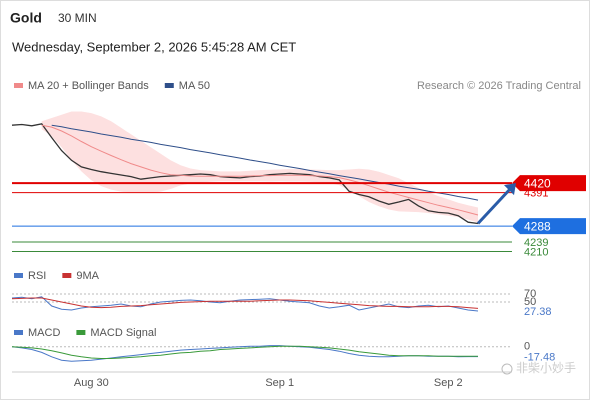 The image size is (590, 400). I want to click on level-label: 4239, so click(536, 243).